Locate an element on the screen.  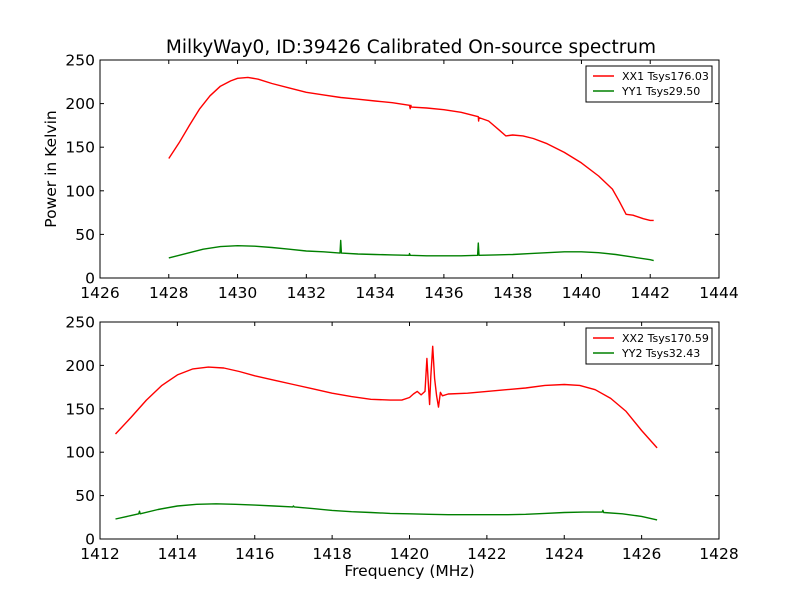
legend-label: YY1 Tsys29.50 is located at coordinates (660, 91).